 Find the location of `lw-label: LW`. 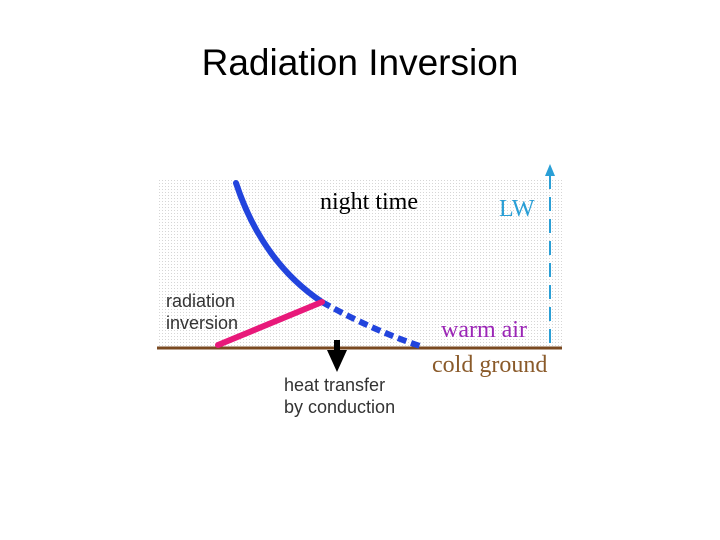

lw-label: LW is located at coordinates (517, 209).